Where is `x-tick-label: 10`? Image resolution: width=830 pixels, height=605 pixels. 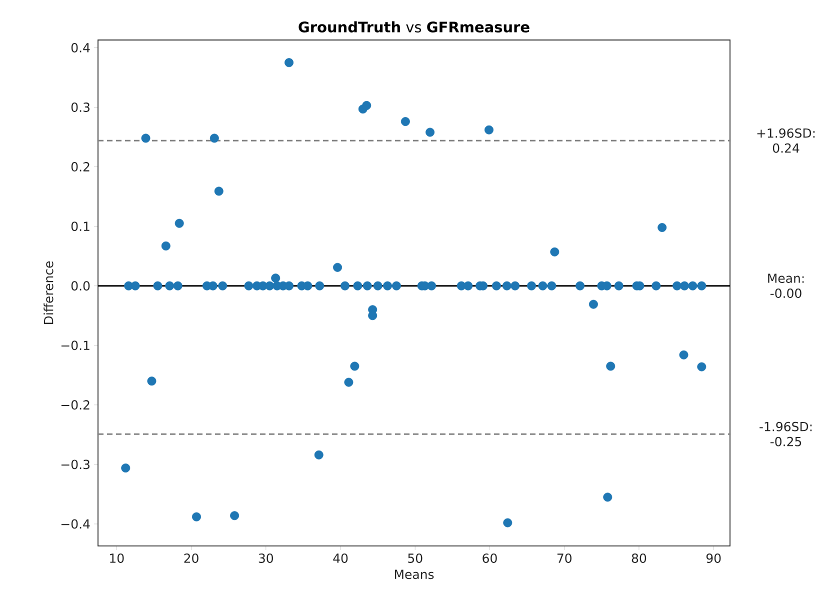 x-tick-label: 10 is located at coordinates (117, 558).